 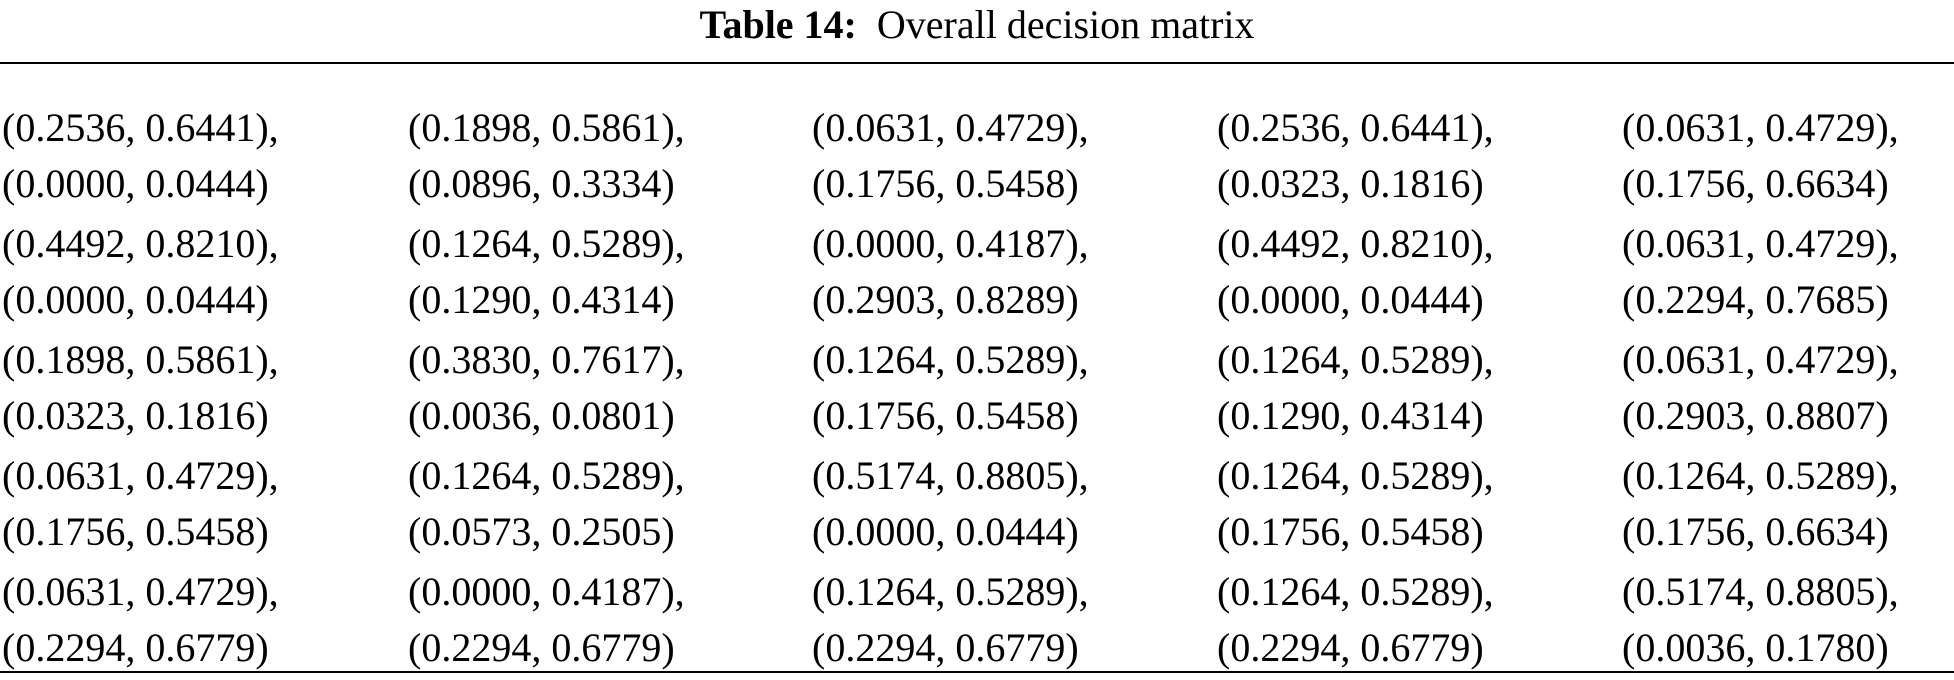 I want to click on matrix-cell: (0.2536, 0.6441), (0.0000, 0.0444), so click(x=140, y=156).